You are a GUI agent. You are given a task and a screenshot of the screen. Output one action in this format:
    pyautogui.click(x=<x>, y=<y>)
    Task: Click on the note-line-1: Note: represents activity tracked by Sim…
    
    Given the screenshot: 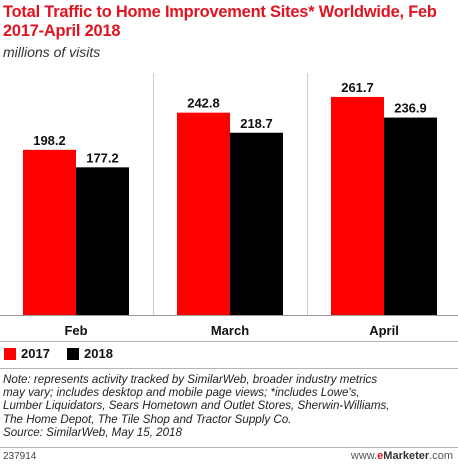 What is the action you would take?
    pyautogui.click(x=190, y=379)
    